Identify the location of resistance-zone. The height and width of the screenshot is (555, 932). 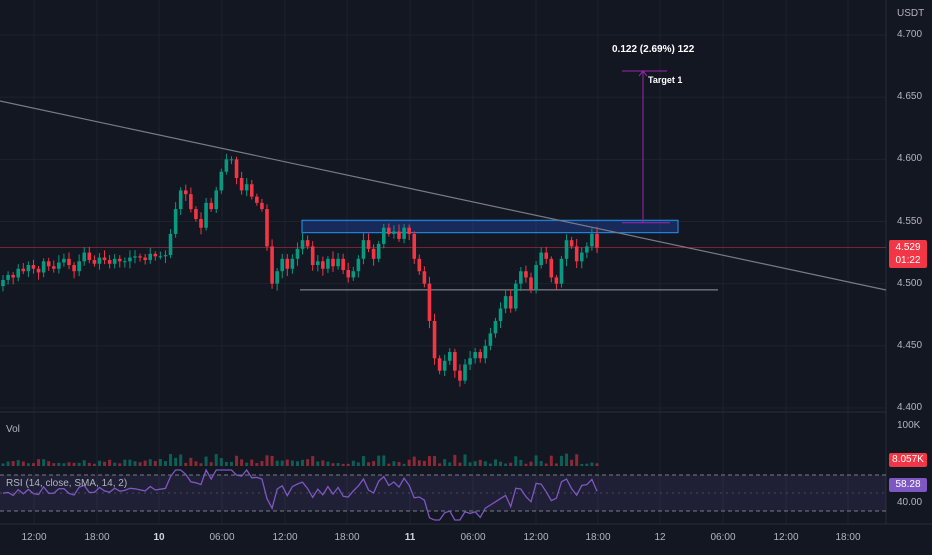
(490, 226).